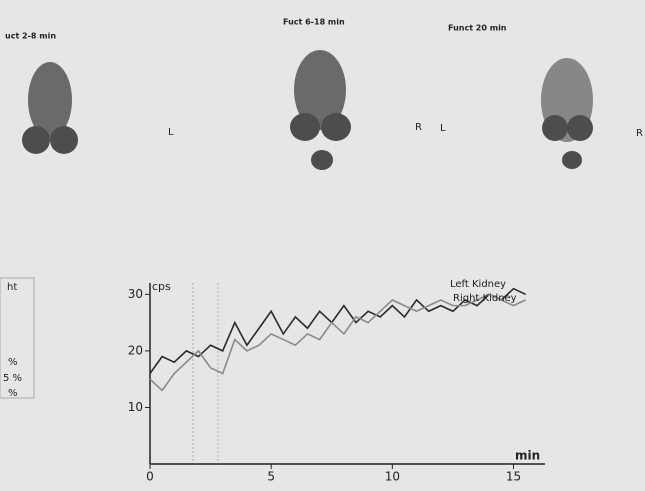 This screenshot has height=491, width=645. What do you see at coordinates (513, 477) in the screenshot?
I see `x-tick-label: 15` at bounding box center [513, 477].